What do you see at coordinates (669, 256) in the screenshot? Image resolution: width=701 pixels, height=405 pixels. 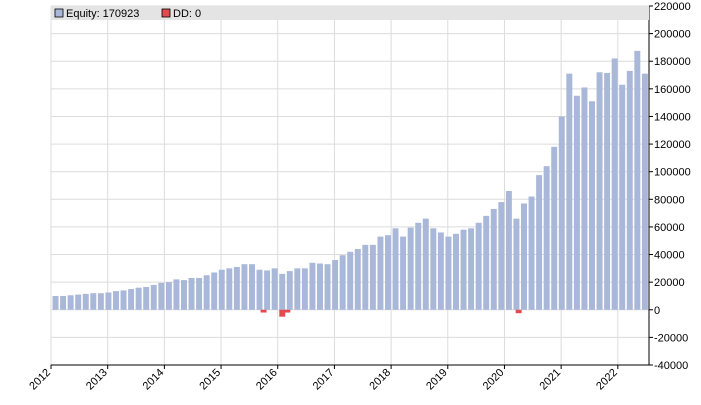 I see `y-tick-label: 40000` at bounding box center [669, 256].